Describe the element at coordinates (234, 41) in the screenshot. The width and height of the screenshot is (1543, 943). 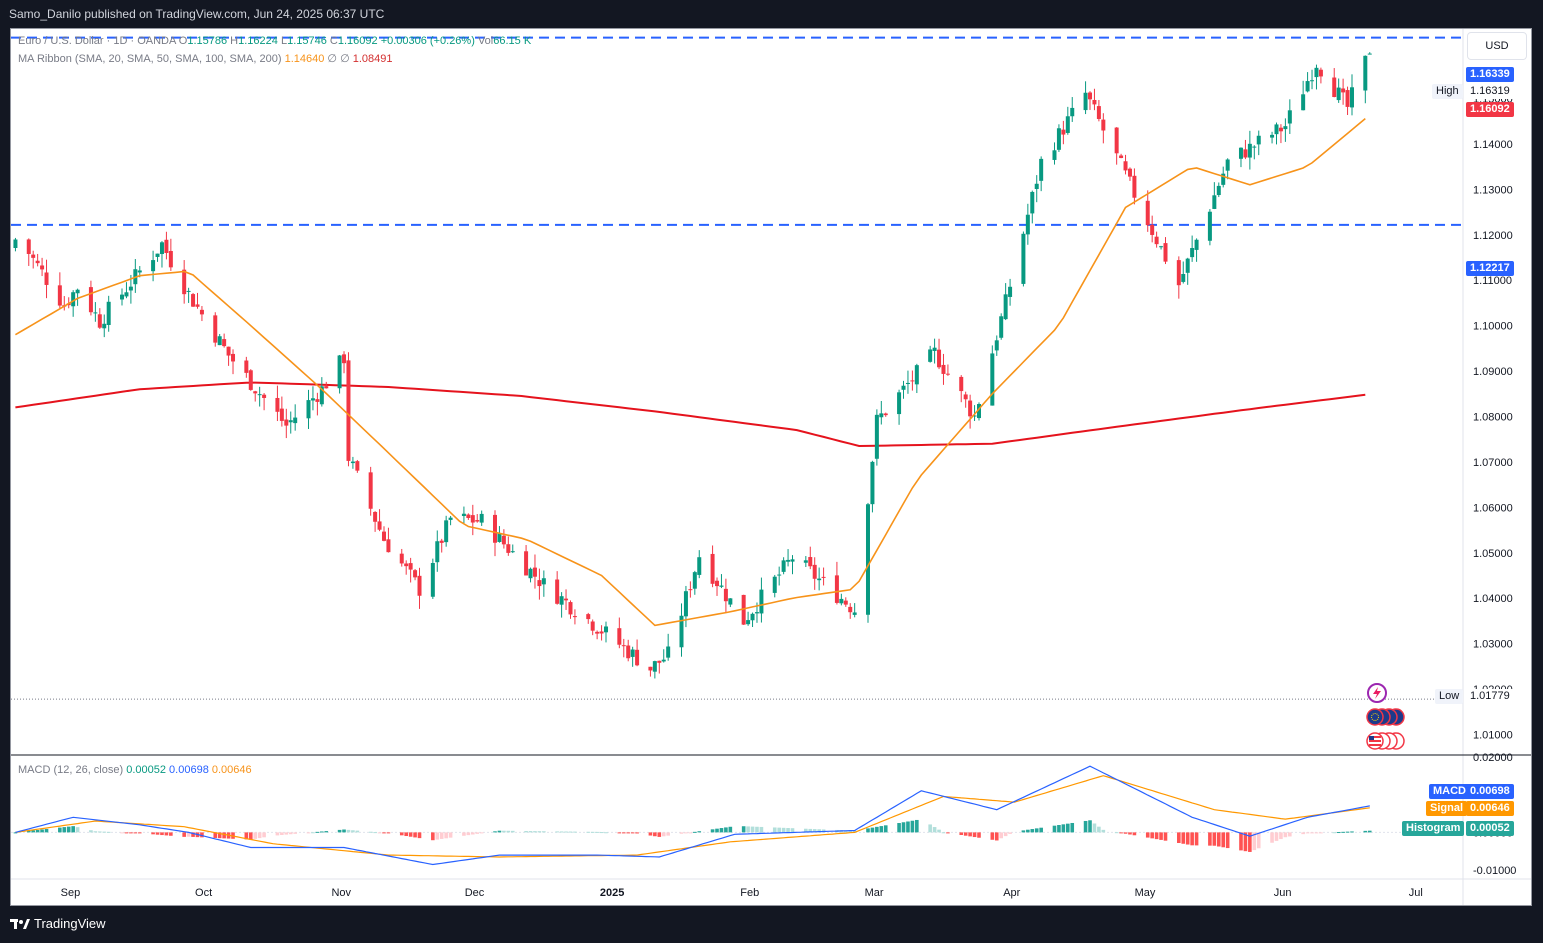
I see `high-label: H` at that location.